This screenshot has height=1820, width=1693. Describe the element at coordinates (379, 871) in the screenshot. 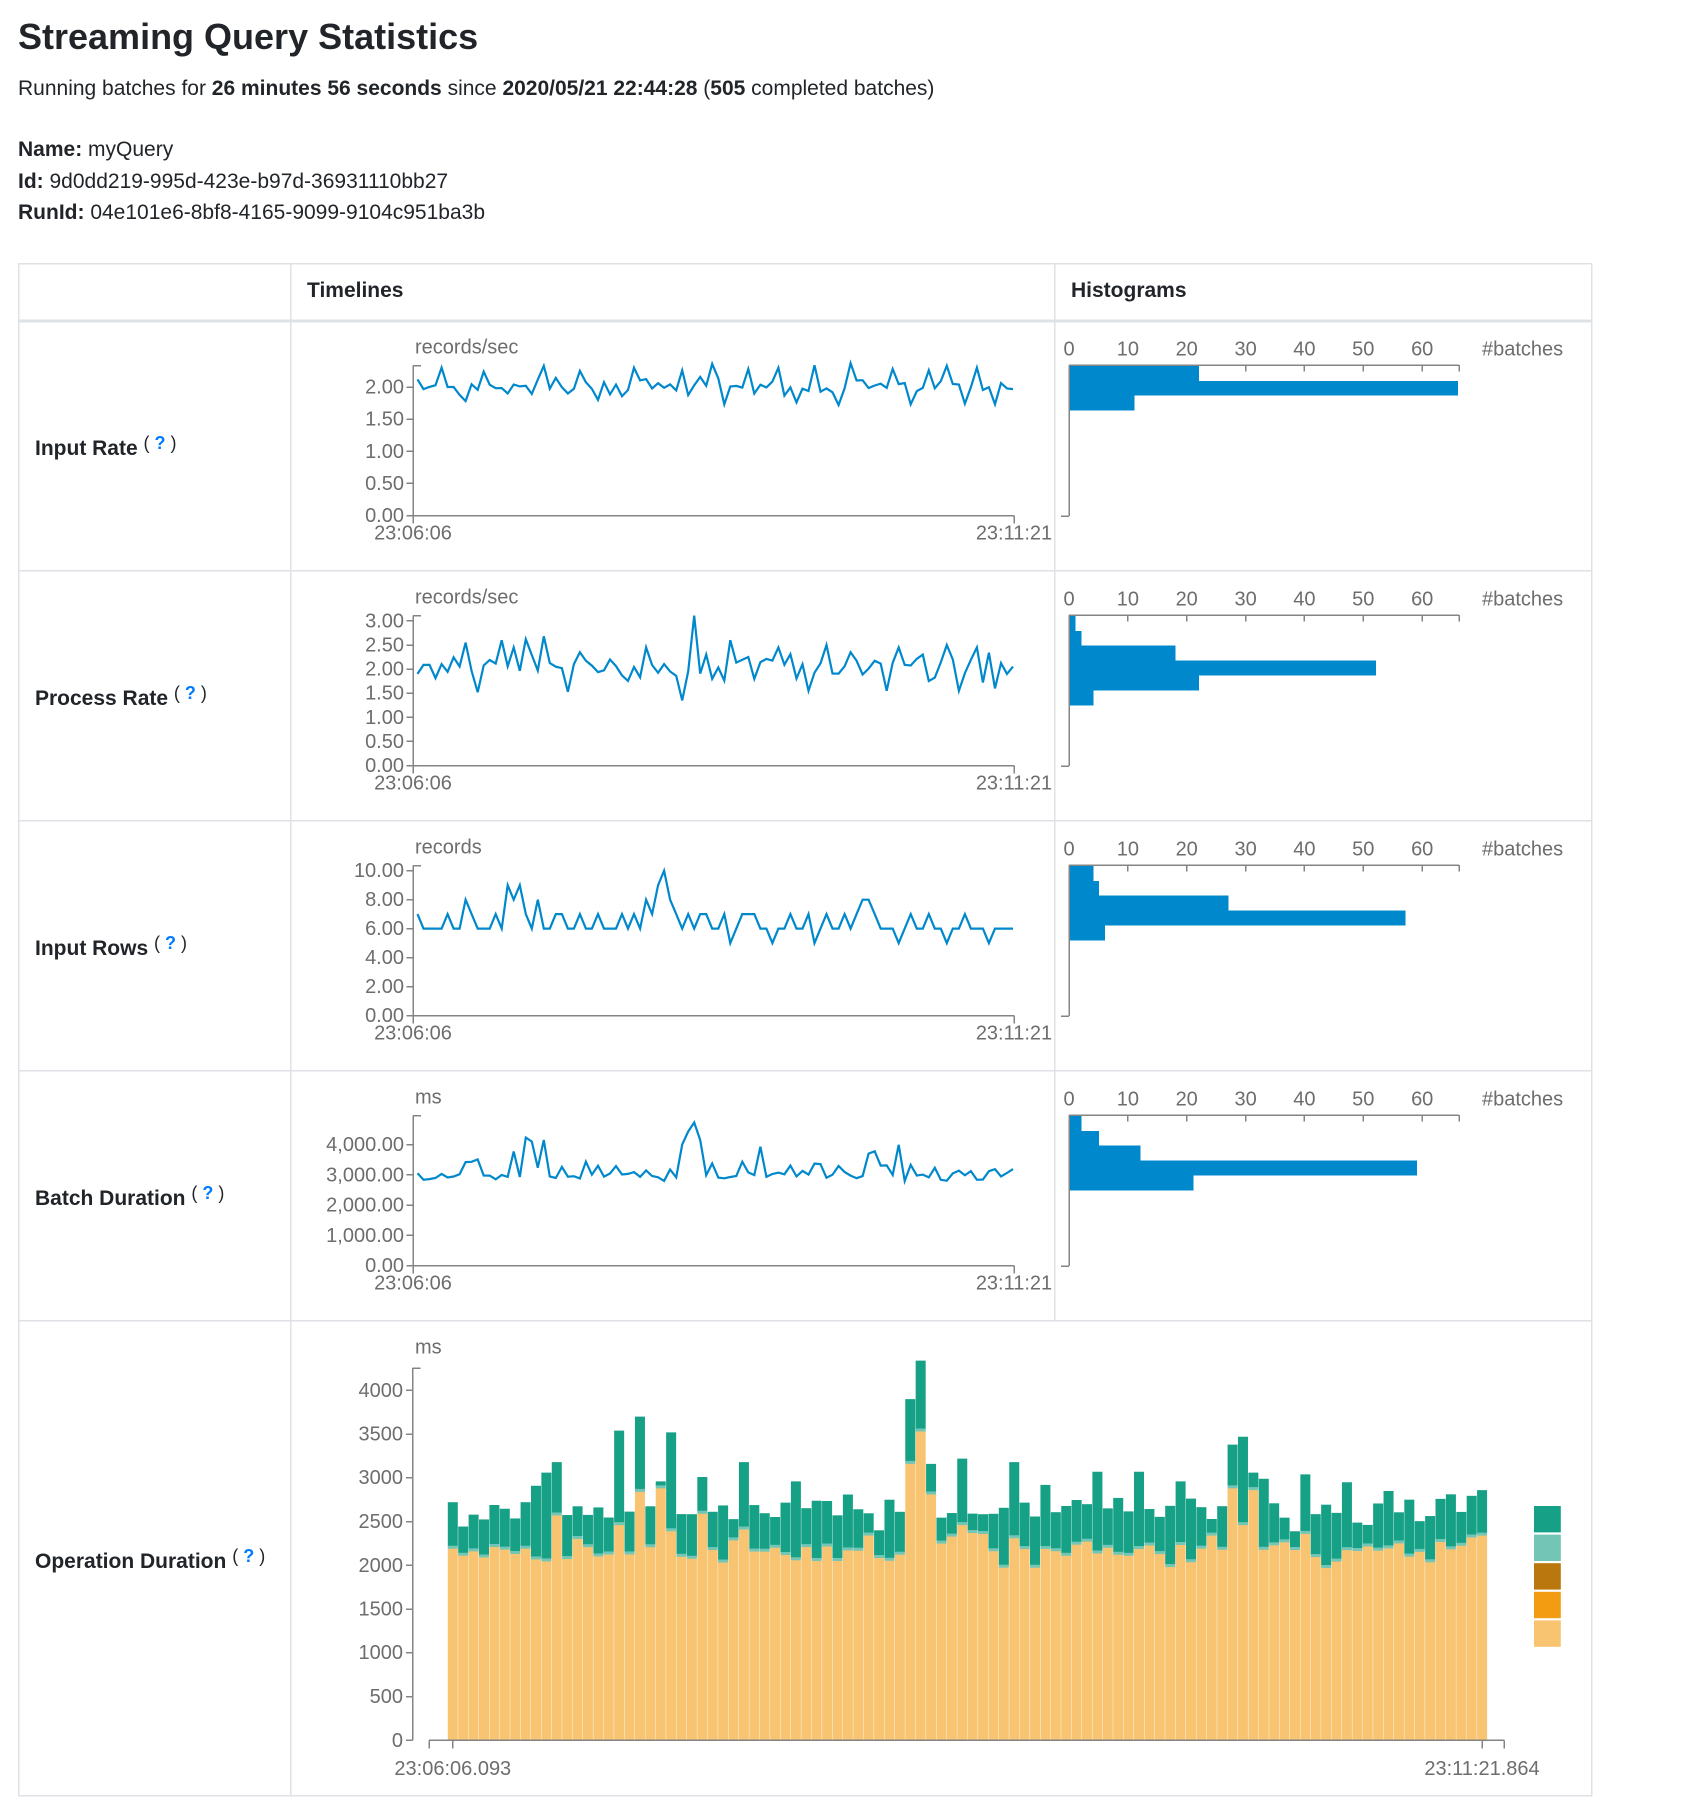

I see `svg-text: 10.00` at that location.